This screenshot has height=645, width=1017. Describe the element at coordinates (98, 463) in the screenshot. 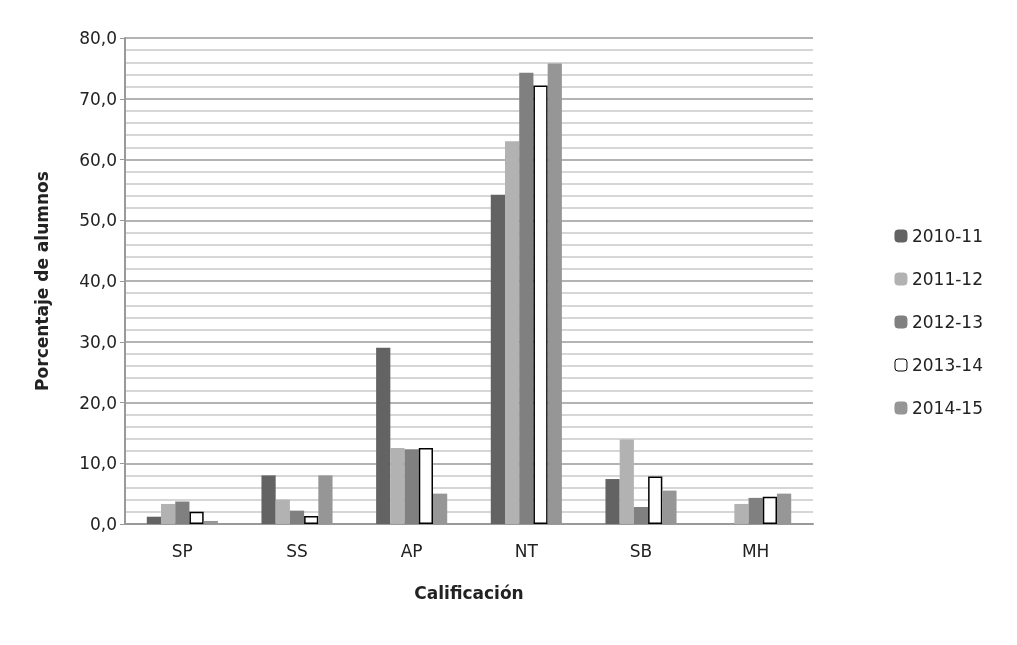

I see `y-tick-label: 10,0` at that location.